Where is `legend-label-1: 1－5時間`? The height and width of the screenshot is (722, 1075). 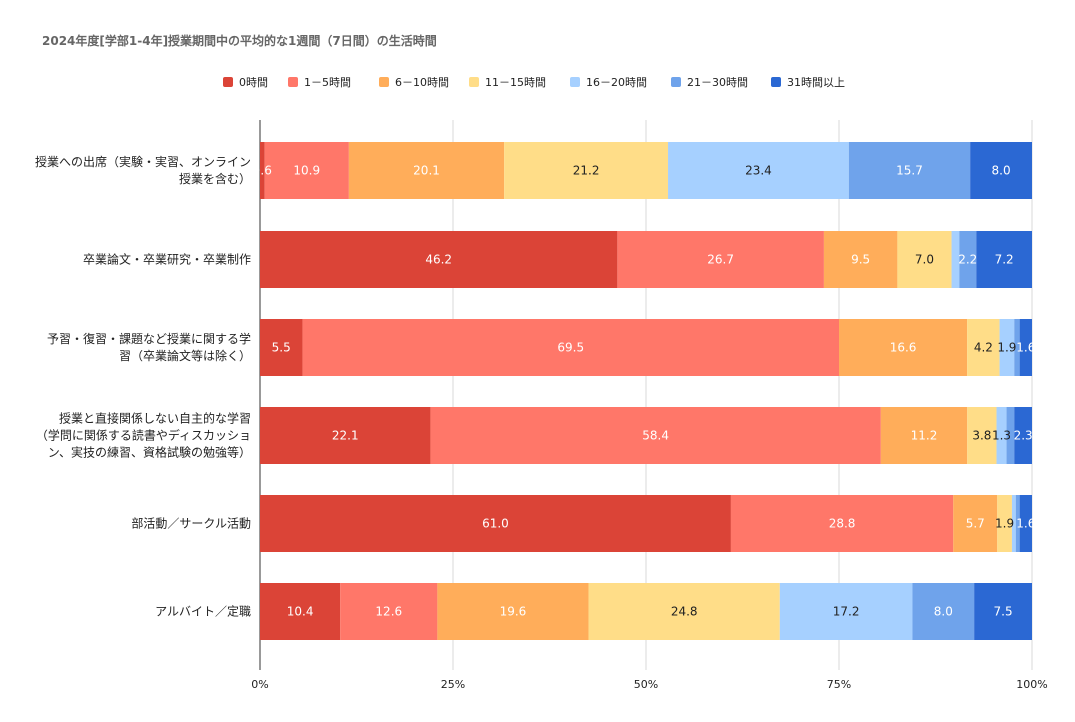 legend-label-1: 1－5時間 is located at coordinates (327, 82).